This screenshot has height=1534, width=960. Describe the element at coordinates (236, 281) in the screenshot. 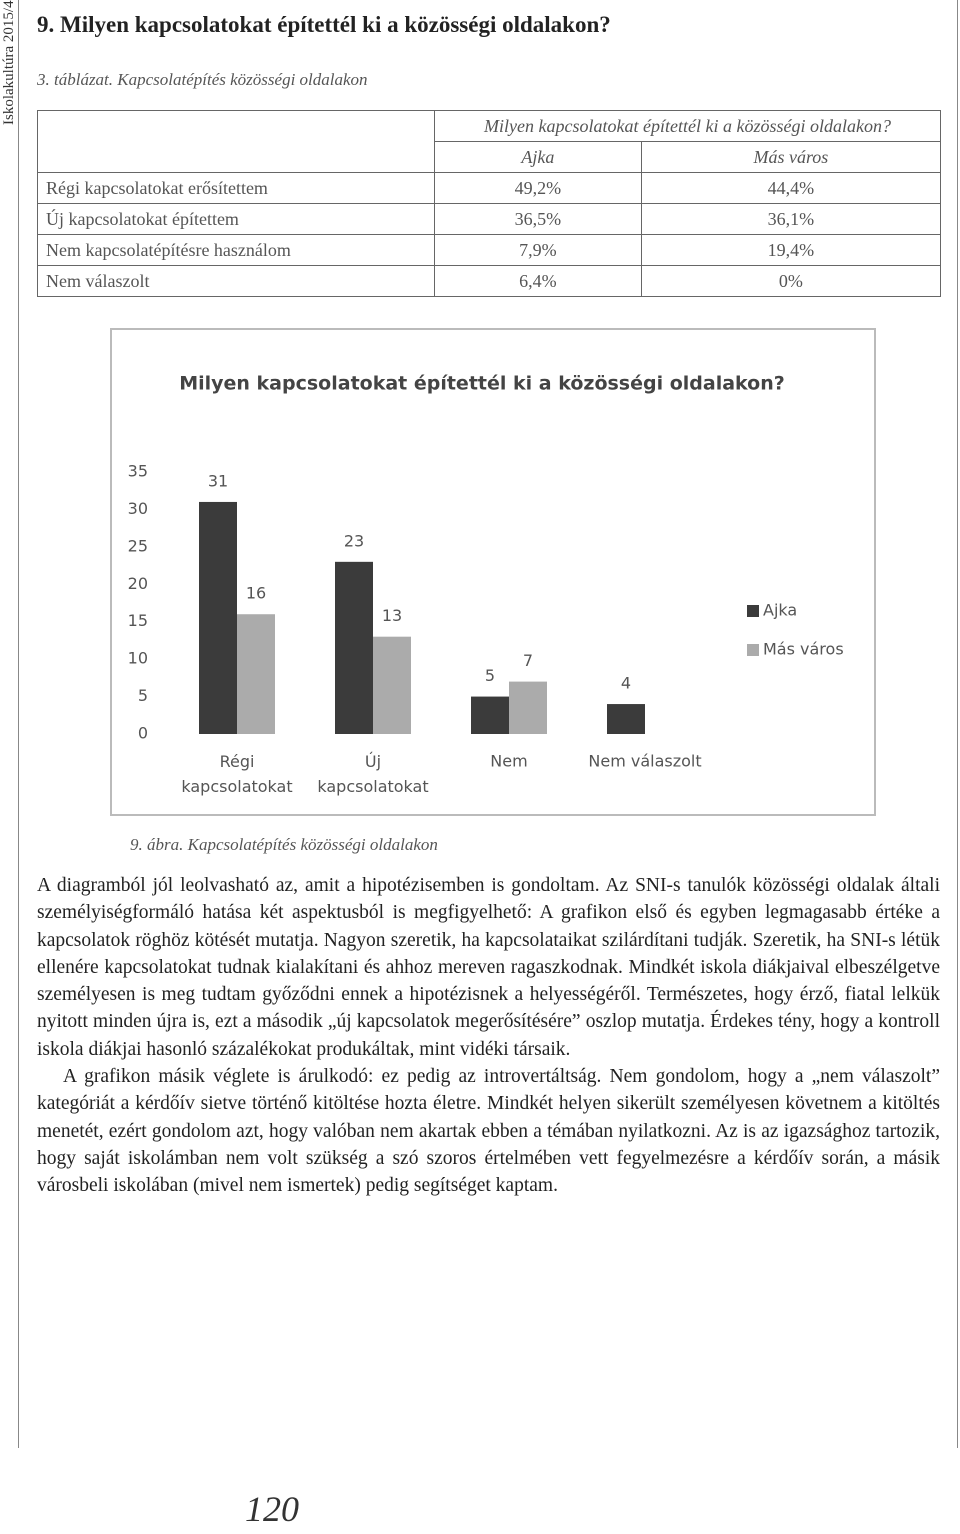

I see `table-cell: Nem válaszolt` at that location.